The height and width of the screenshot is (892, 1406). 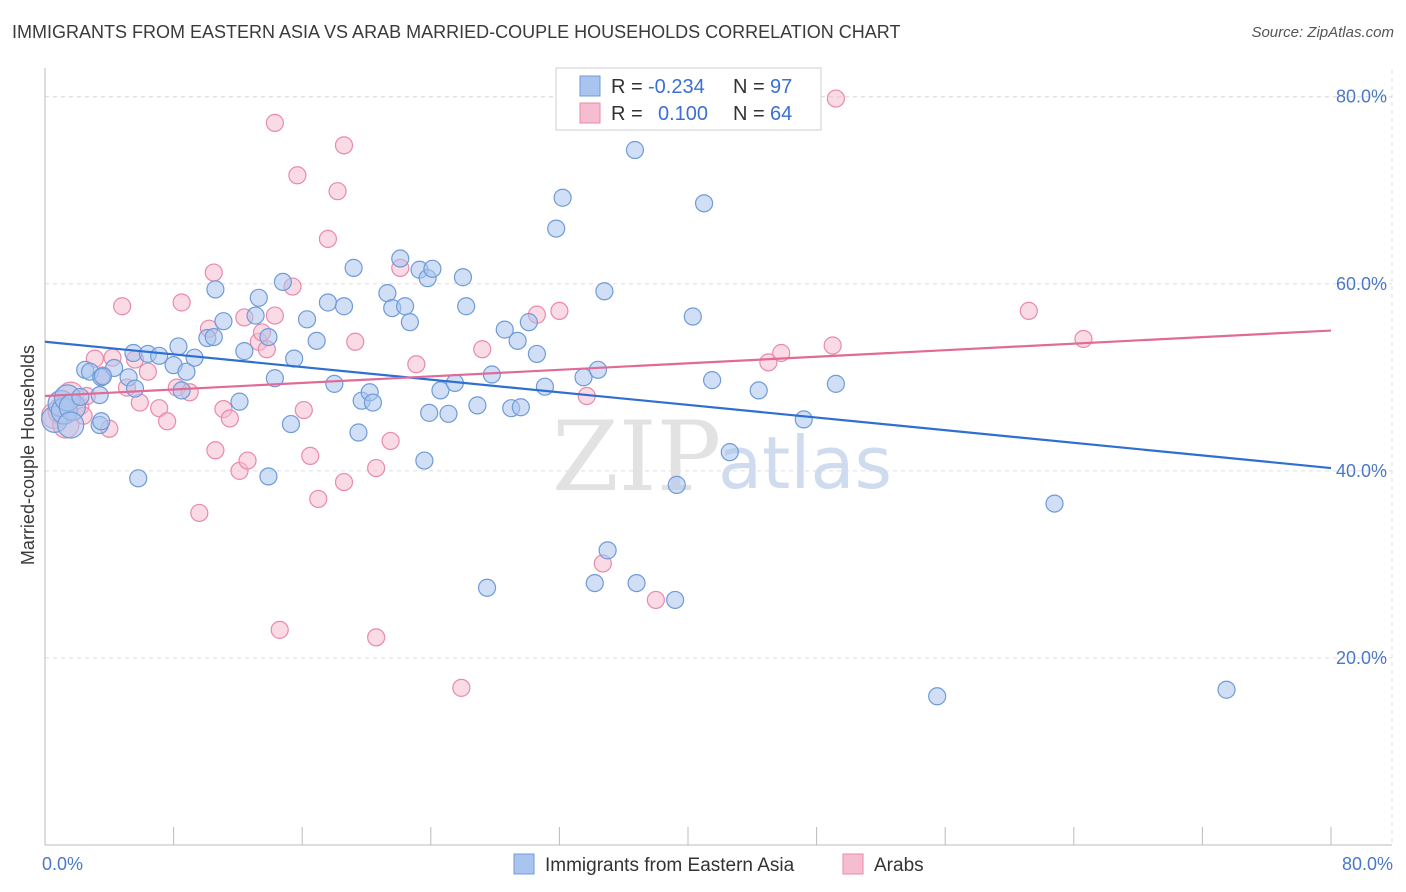 I want to click on stats-n-label-blue: N =, so click(x=749, y=87).